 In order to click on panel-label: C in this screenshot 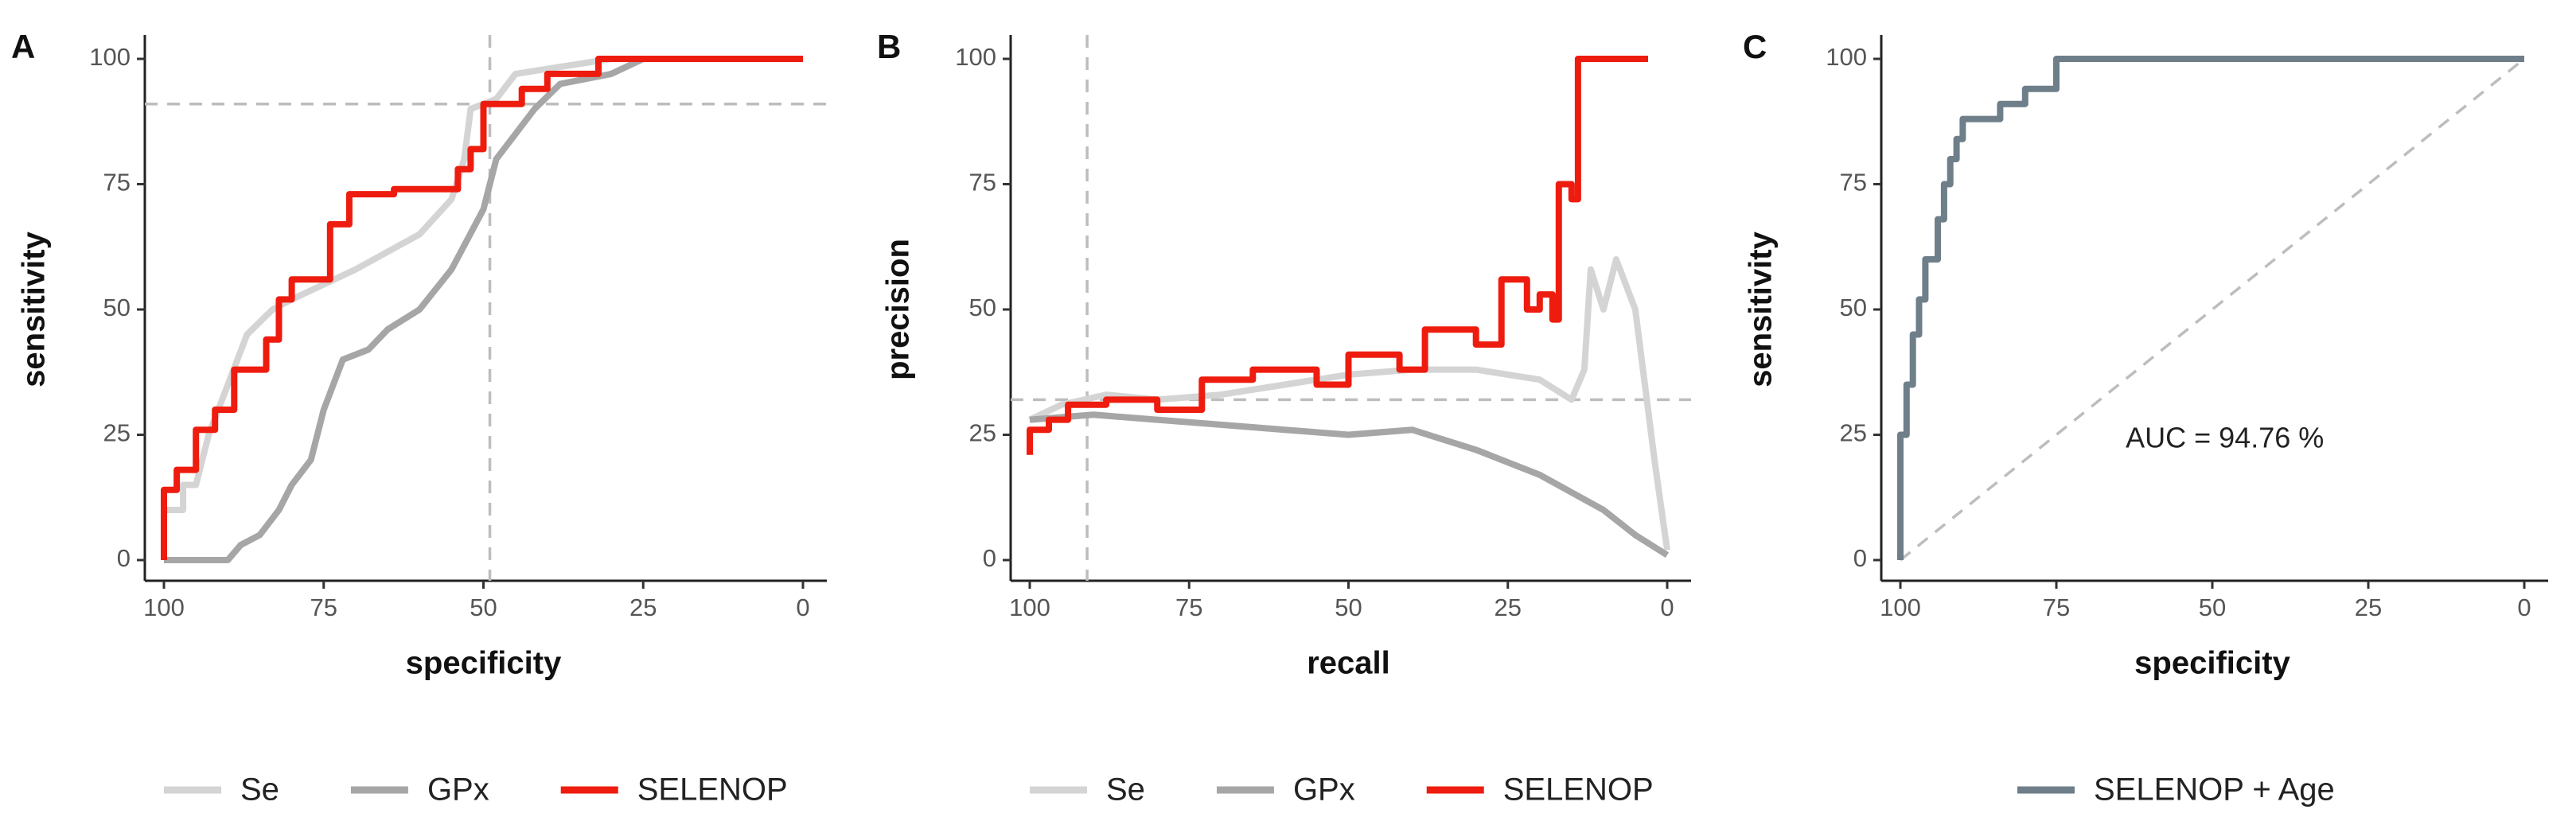, I will do `click(1755, 47)`.